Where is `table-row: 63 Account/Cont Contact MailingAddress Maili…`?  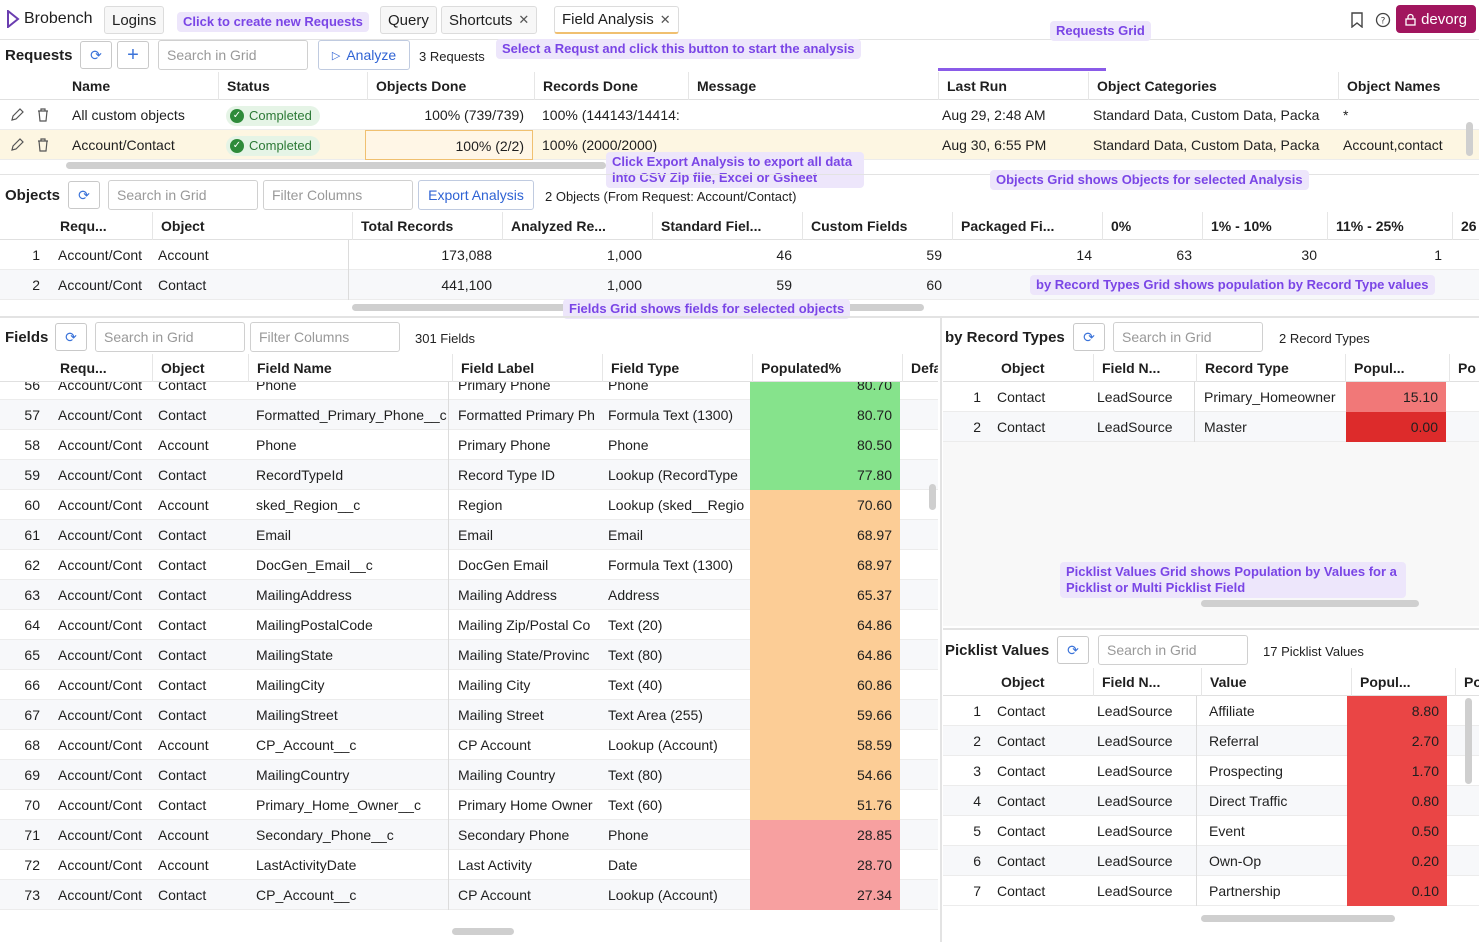
table-row: 63 Account/Cont Contact MailingAddress Maili… is located at coordinates (469, 595).